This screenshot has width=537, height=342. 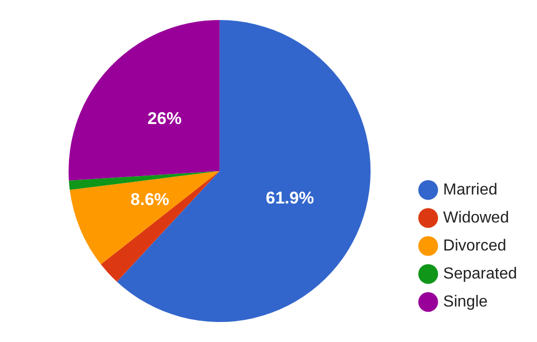 What do you see at coordinates (476, 217) in the screenshot?
I see `legend-label: Widowed` at bounding box center [476, 217].